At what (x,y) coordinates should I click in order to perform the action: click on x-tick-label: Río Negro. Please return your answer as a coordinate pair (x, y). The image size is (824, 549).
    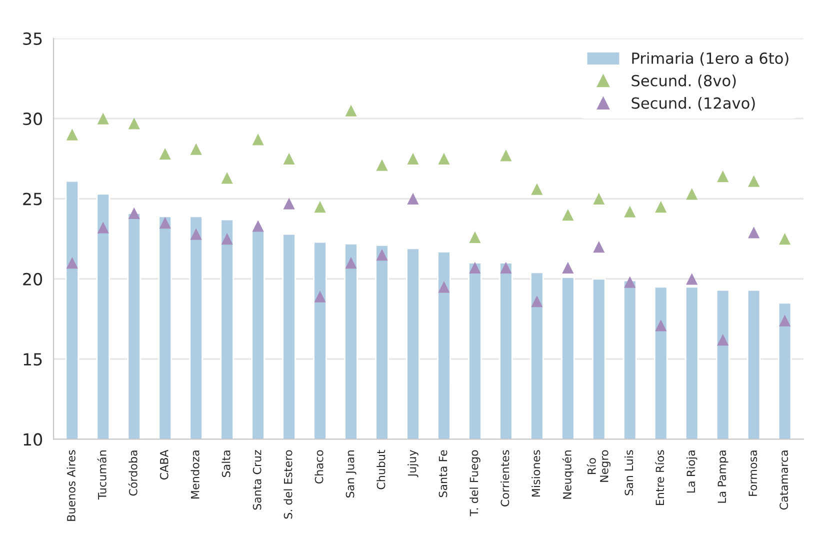
    Looking at the image, I should click on (598, 466).